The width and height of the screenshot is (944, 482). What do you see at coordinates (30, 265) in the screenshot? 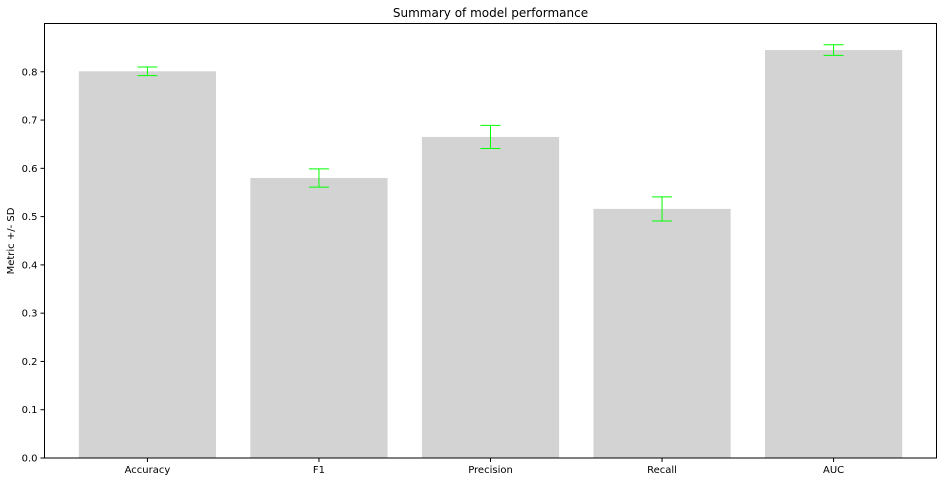
I see `y-tick-label: 0.4` at bounding box center [30, 265].